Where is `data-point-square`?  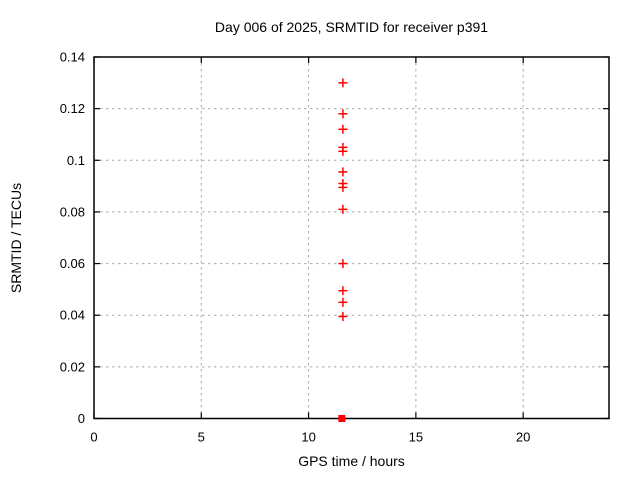 data-point-square is located at coordinates (342, 418).